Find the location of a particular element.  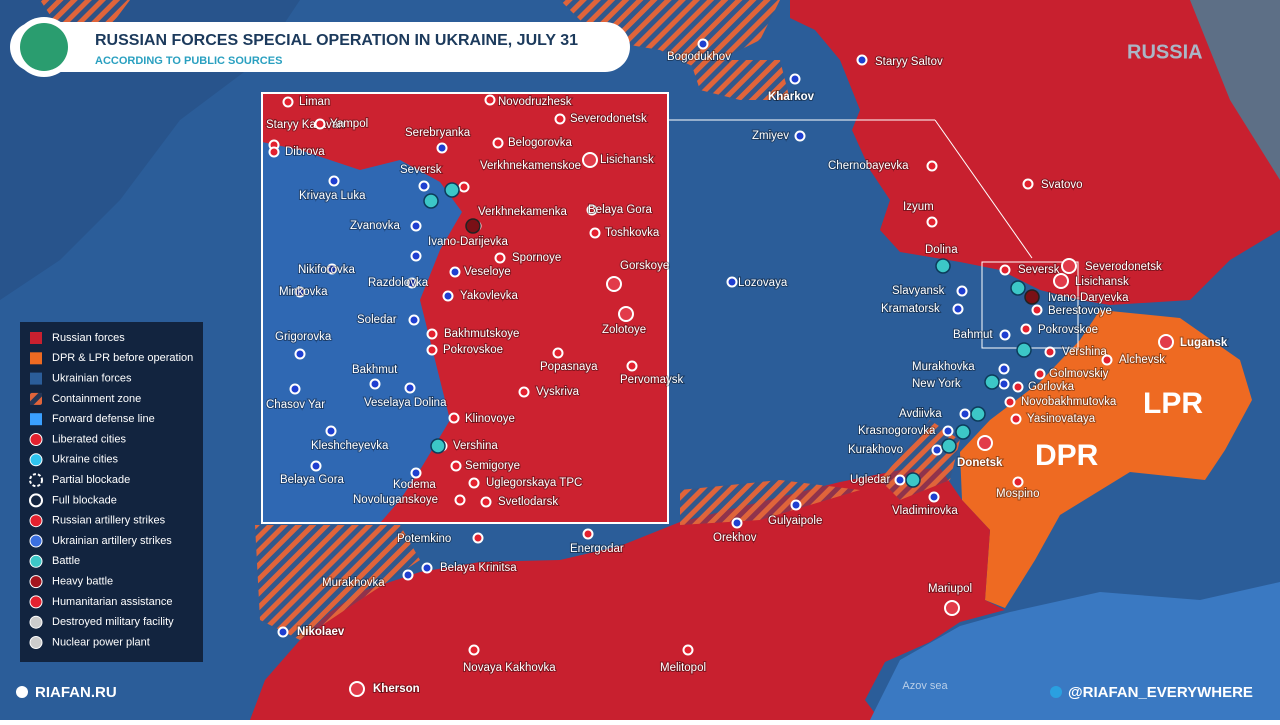

inset-city-label: Vyskriva is located at coordinates (558, 392).